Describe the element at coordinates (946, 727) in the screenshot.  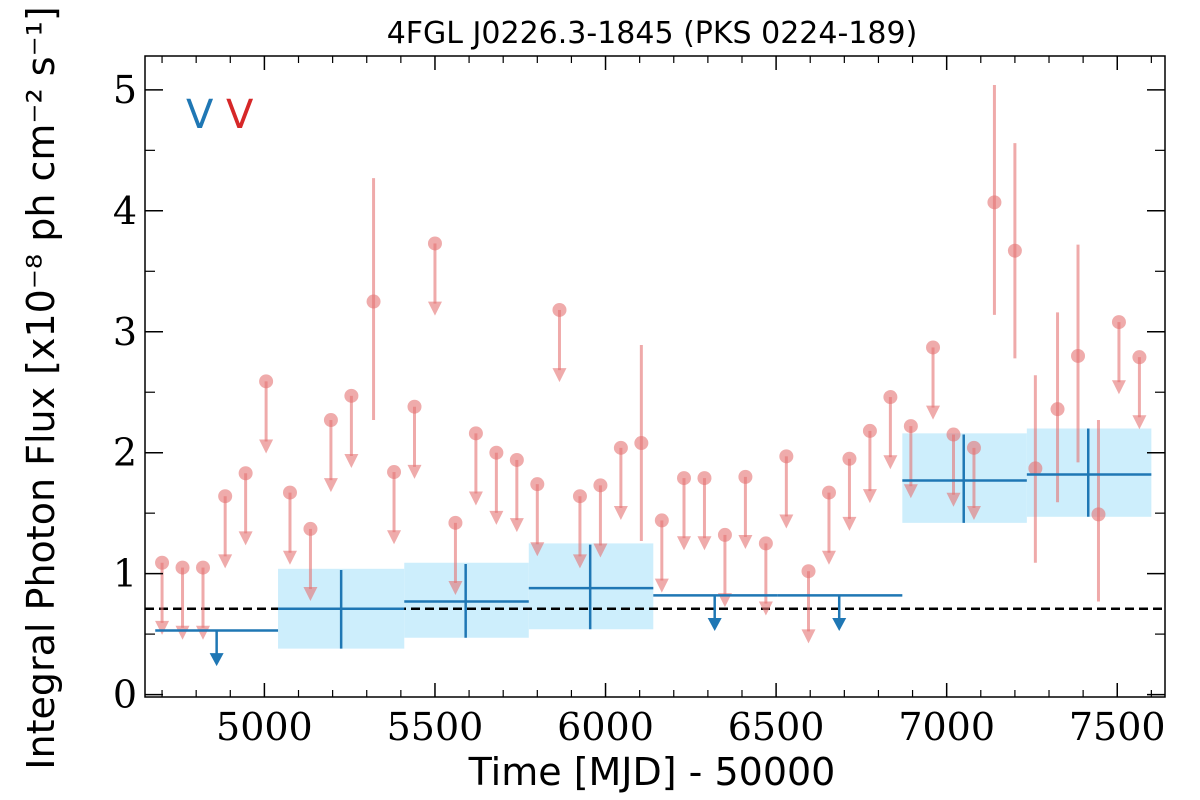
I see `x-tick-label: 7000` at that location.